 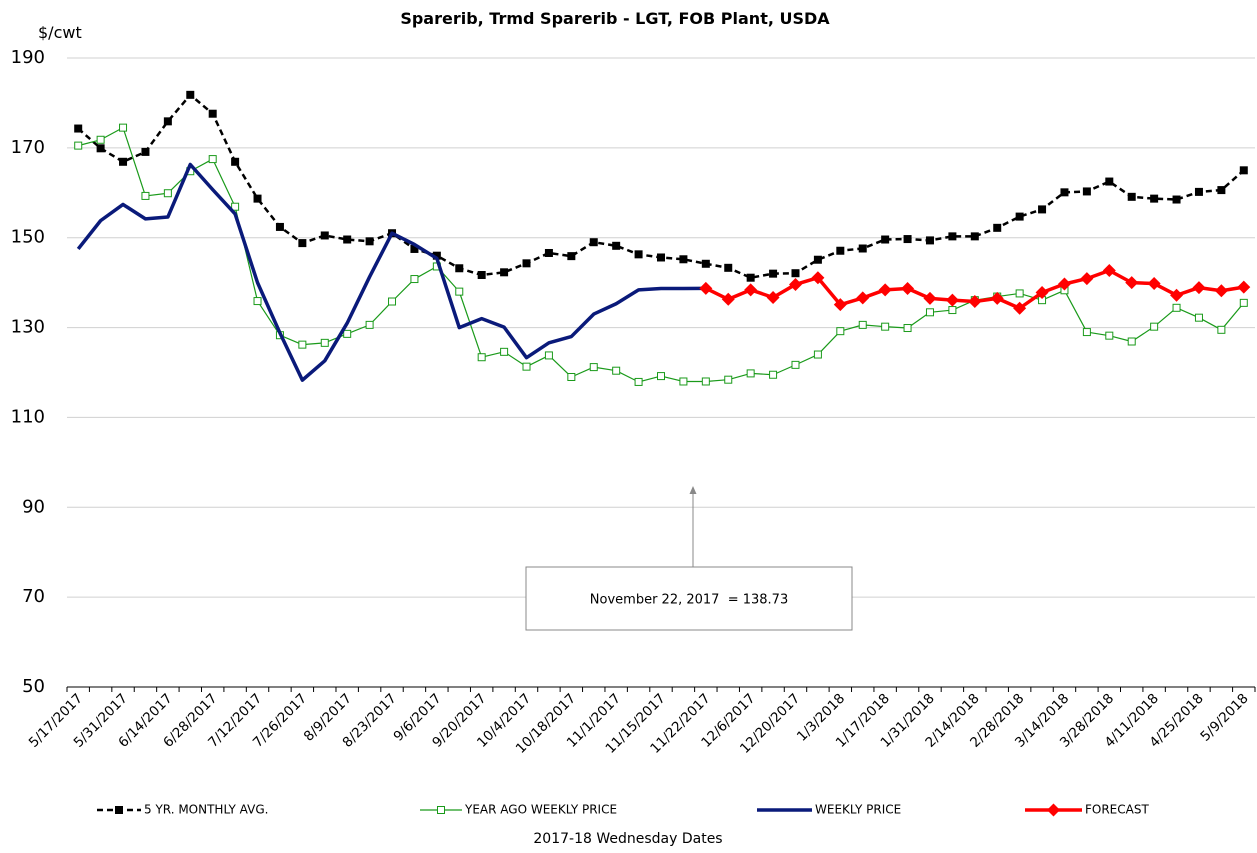 I want to click on y-axis-unit: $/cwt, so click(x=60, y=32).